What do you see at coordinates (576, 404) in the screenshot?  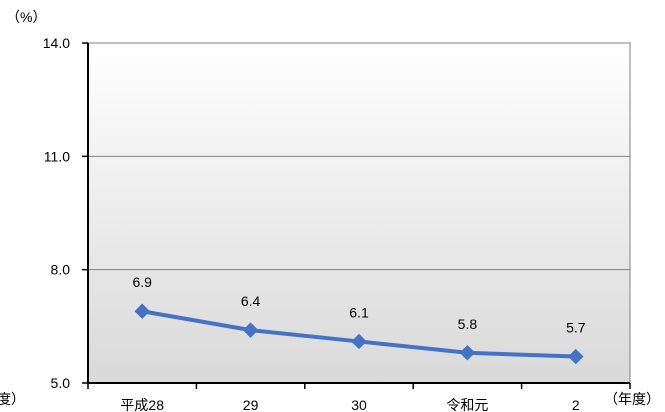 I see `x-tick-label: 2` at bounding box center [576, 404].